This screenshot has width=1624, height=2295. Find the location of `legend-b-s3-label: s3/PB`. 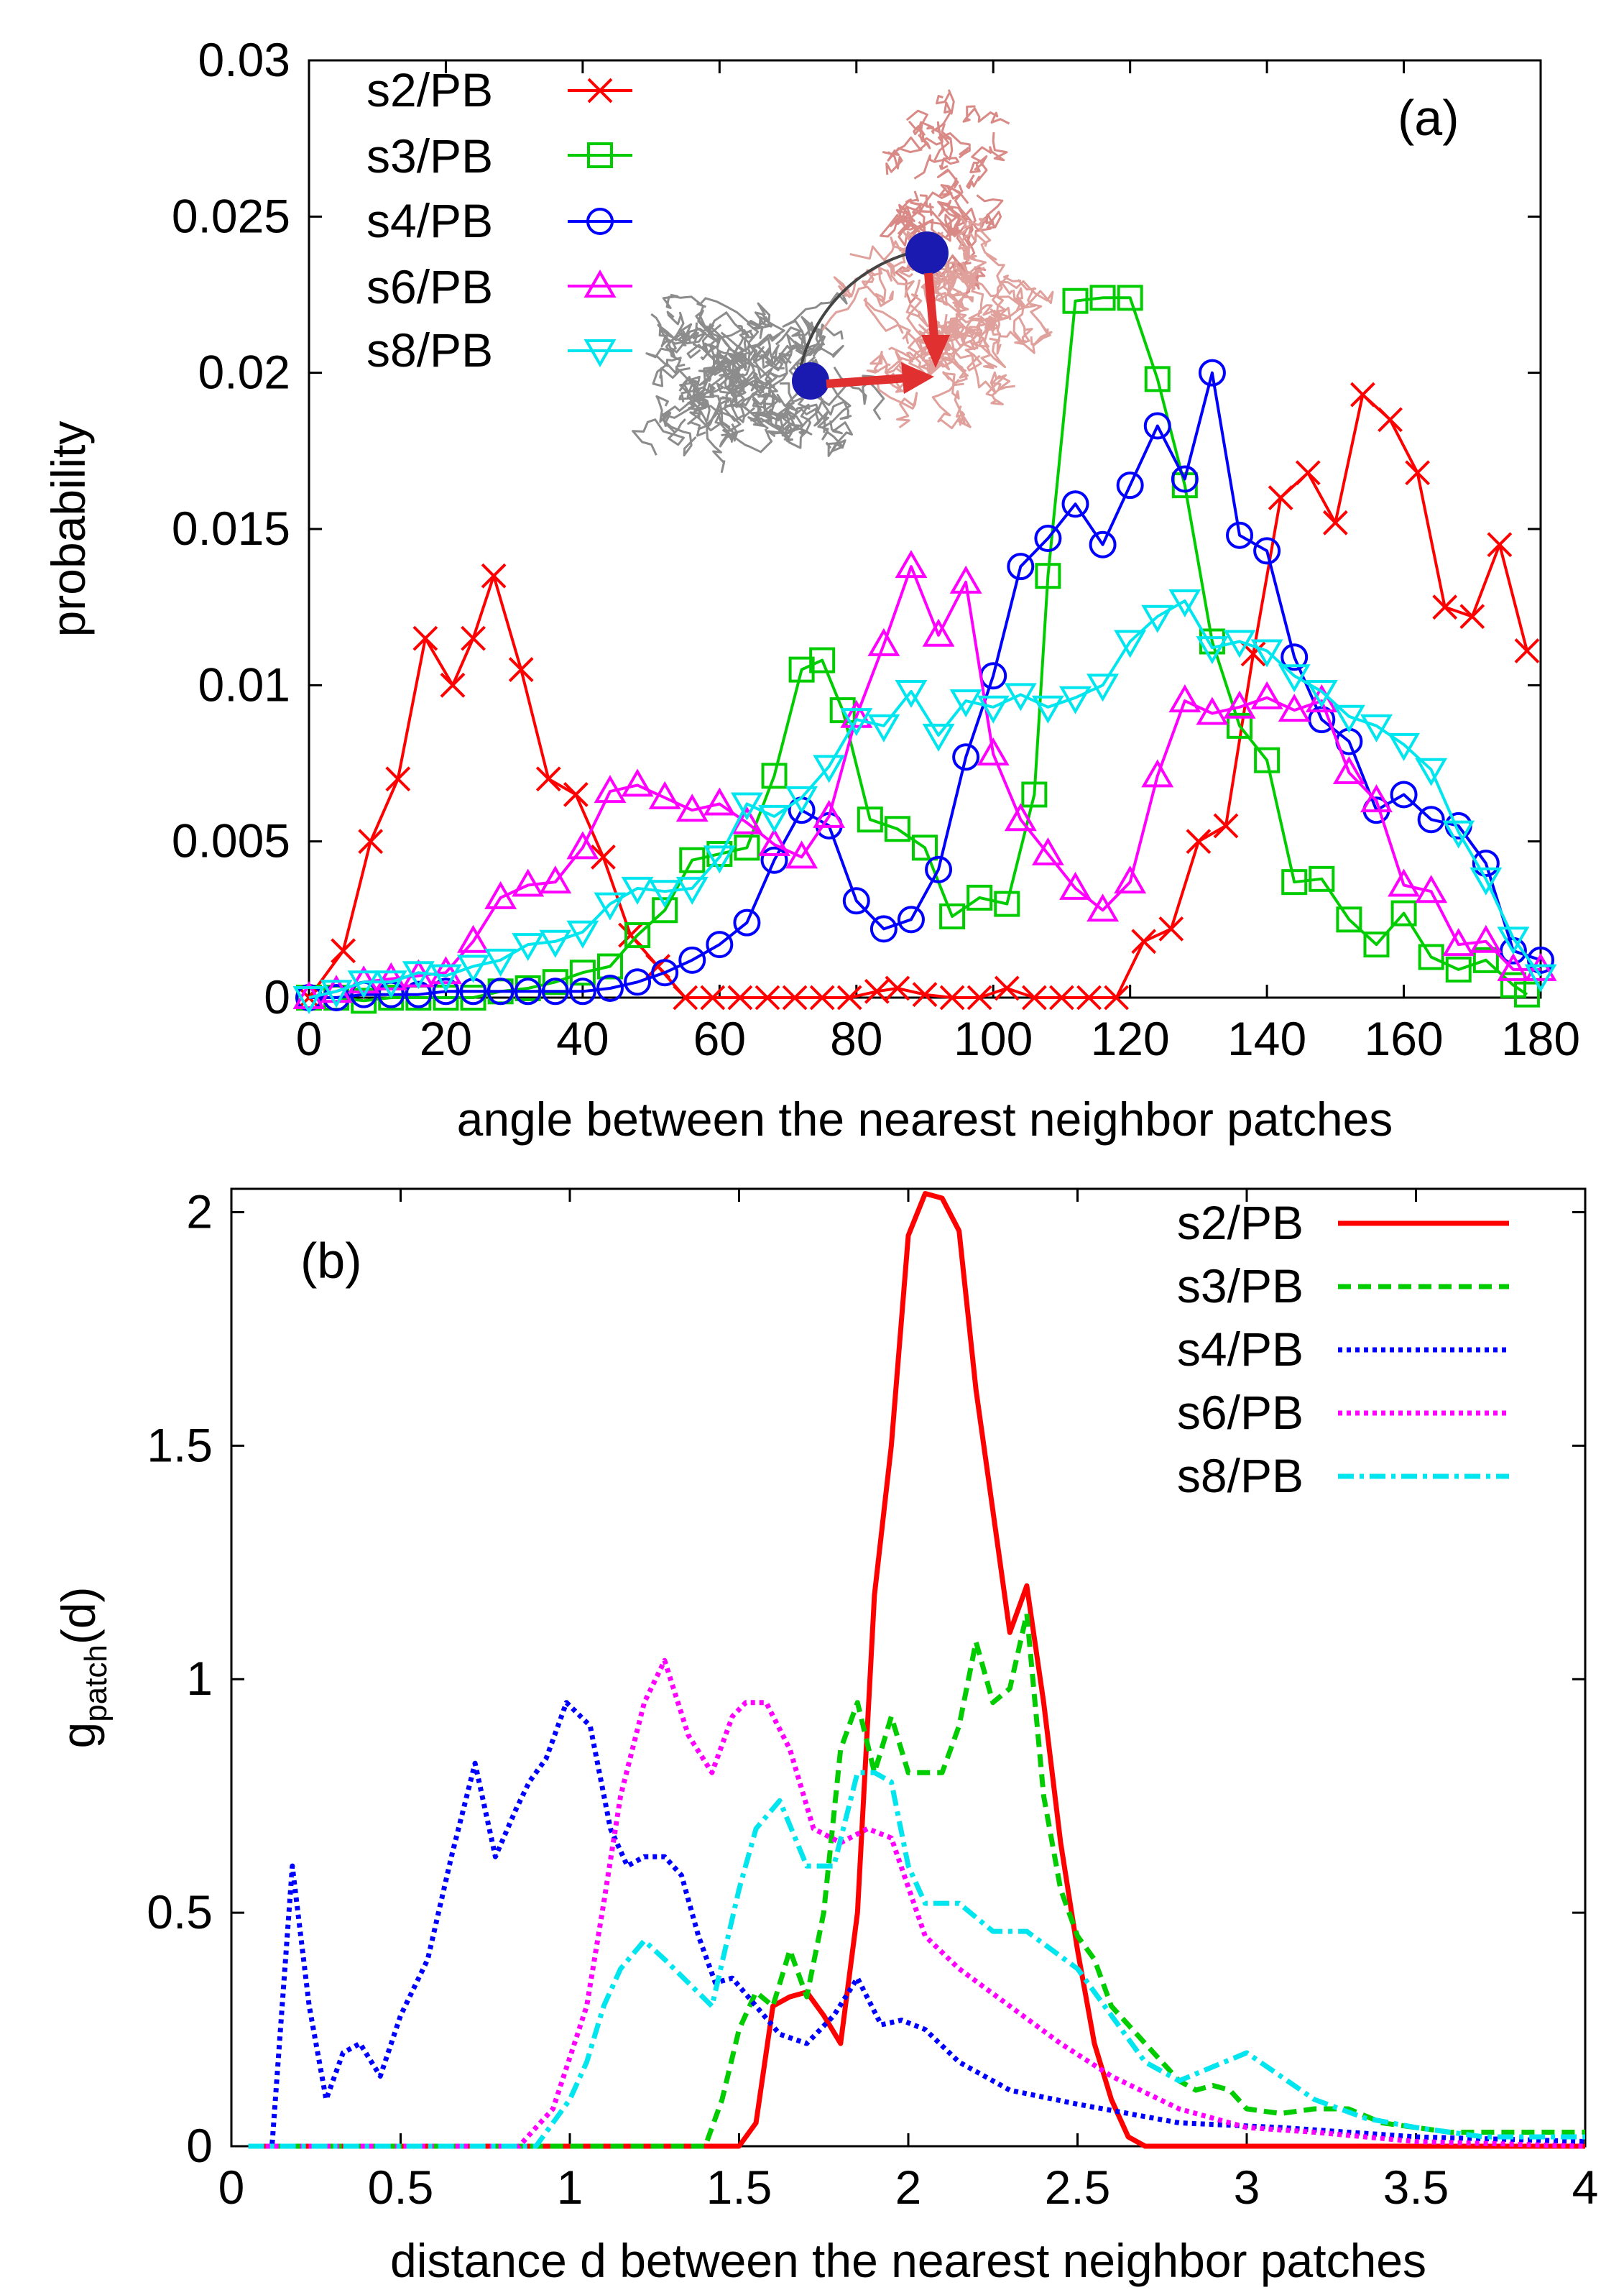

legend-b-s3-label: s3/PB is located at coordinates (1240, 1285).